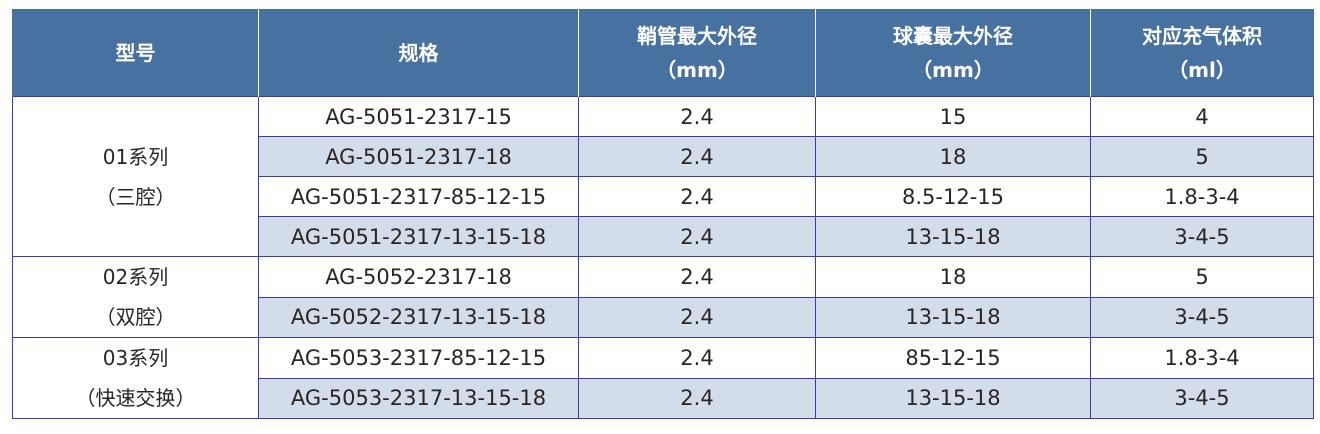  I want to click on header-balloon-od: 球囊最大外径 （mm）, so click(953, 53).